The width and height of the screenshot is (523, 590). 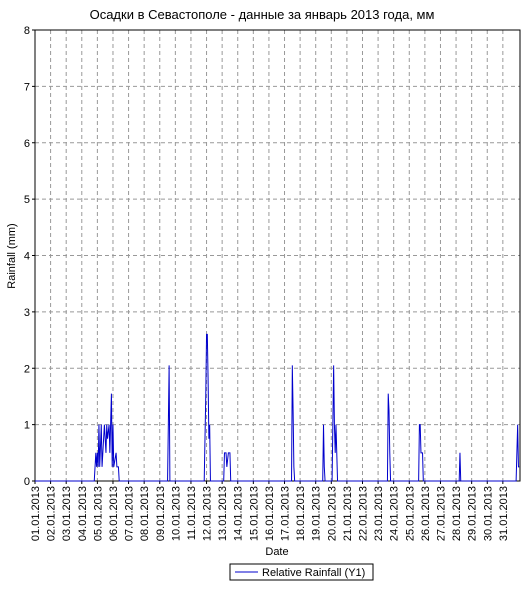 What do you see at coordinates (363, 513) in the screenshot?
I see `x-tick-label: 22.01.2013` at bounding box center [363, 513].